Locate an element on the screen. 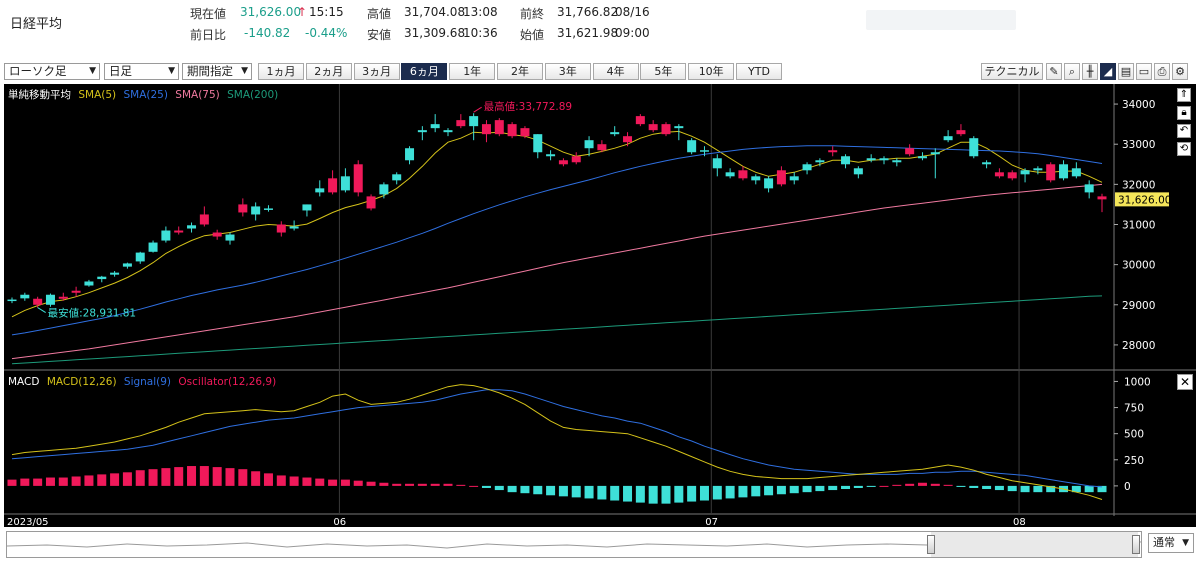 Image resolution: width=1200 pixels, height=564 pixels. navigator-window is located at coordinates (1034, 544).